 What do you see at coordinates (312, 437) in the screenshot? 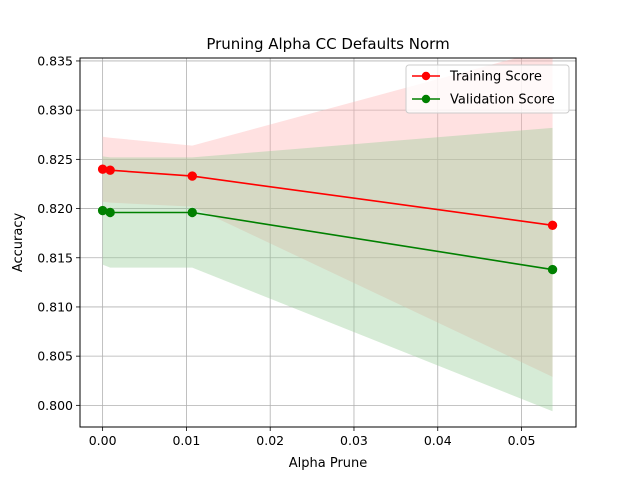
I see `x-axis-ticks: 0.00 0.01 0.02 0.03 0.04 0.05` at bounding box center [312, 437].